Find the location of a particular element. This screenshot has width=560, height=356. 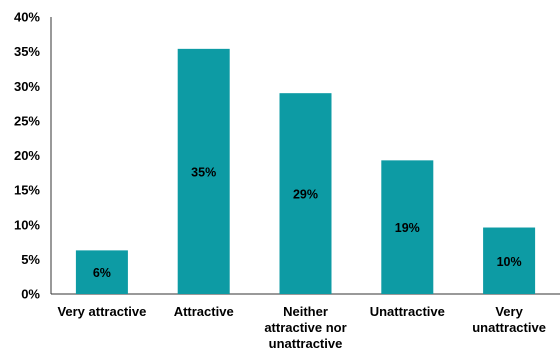

bar-value-label: 19% is located at coordinates (407, 228).